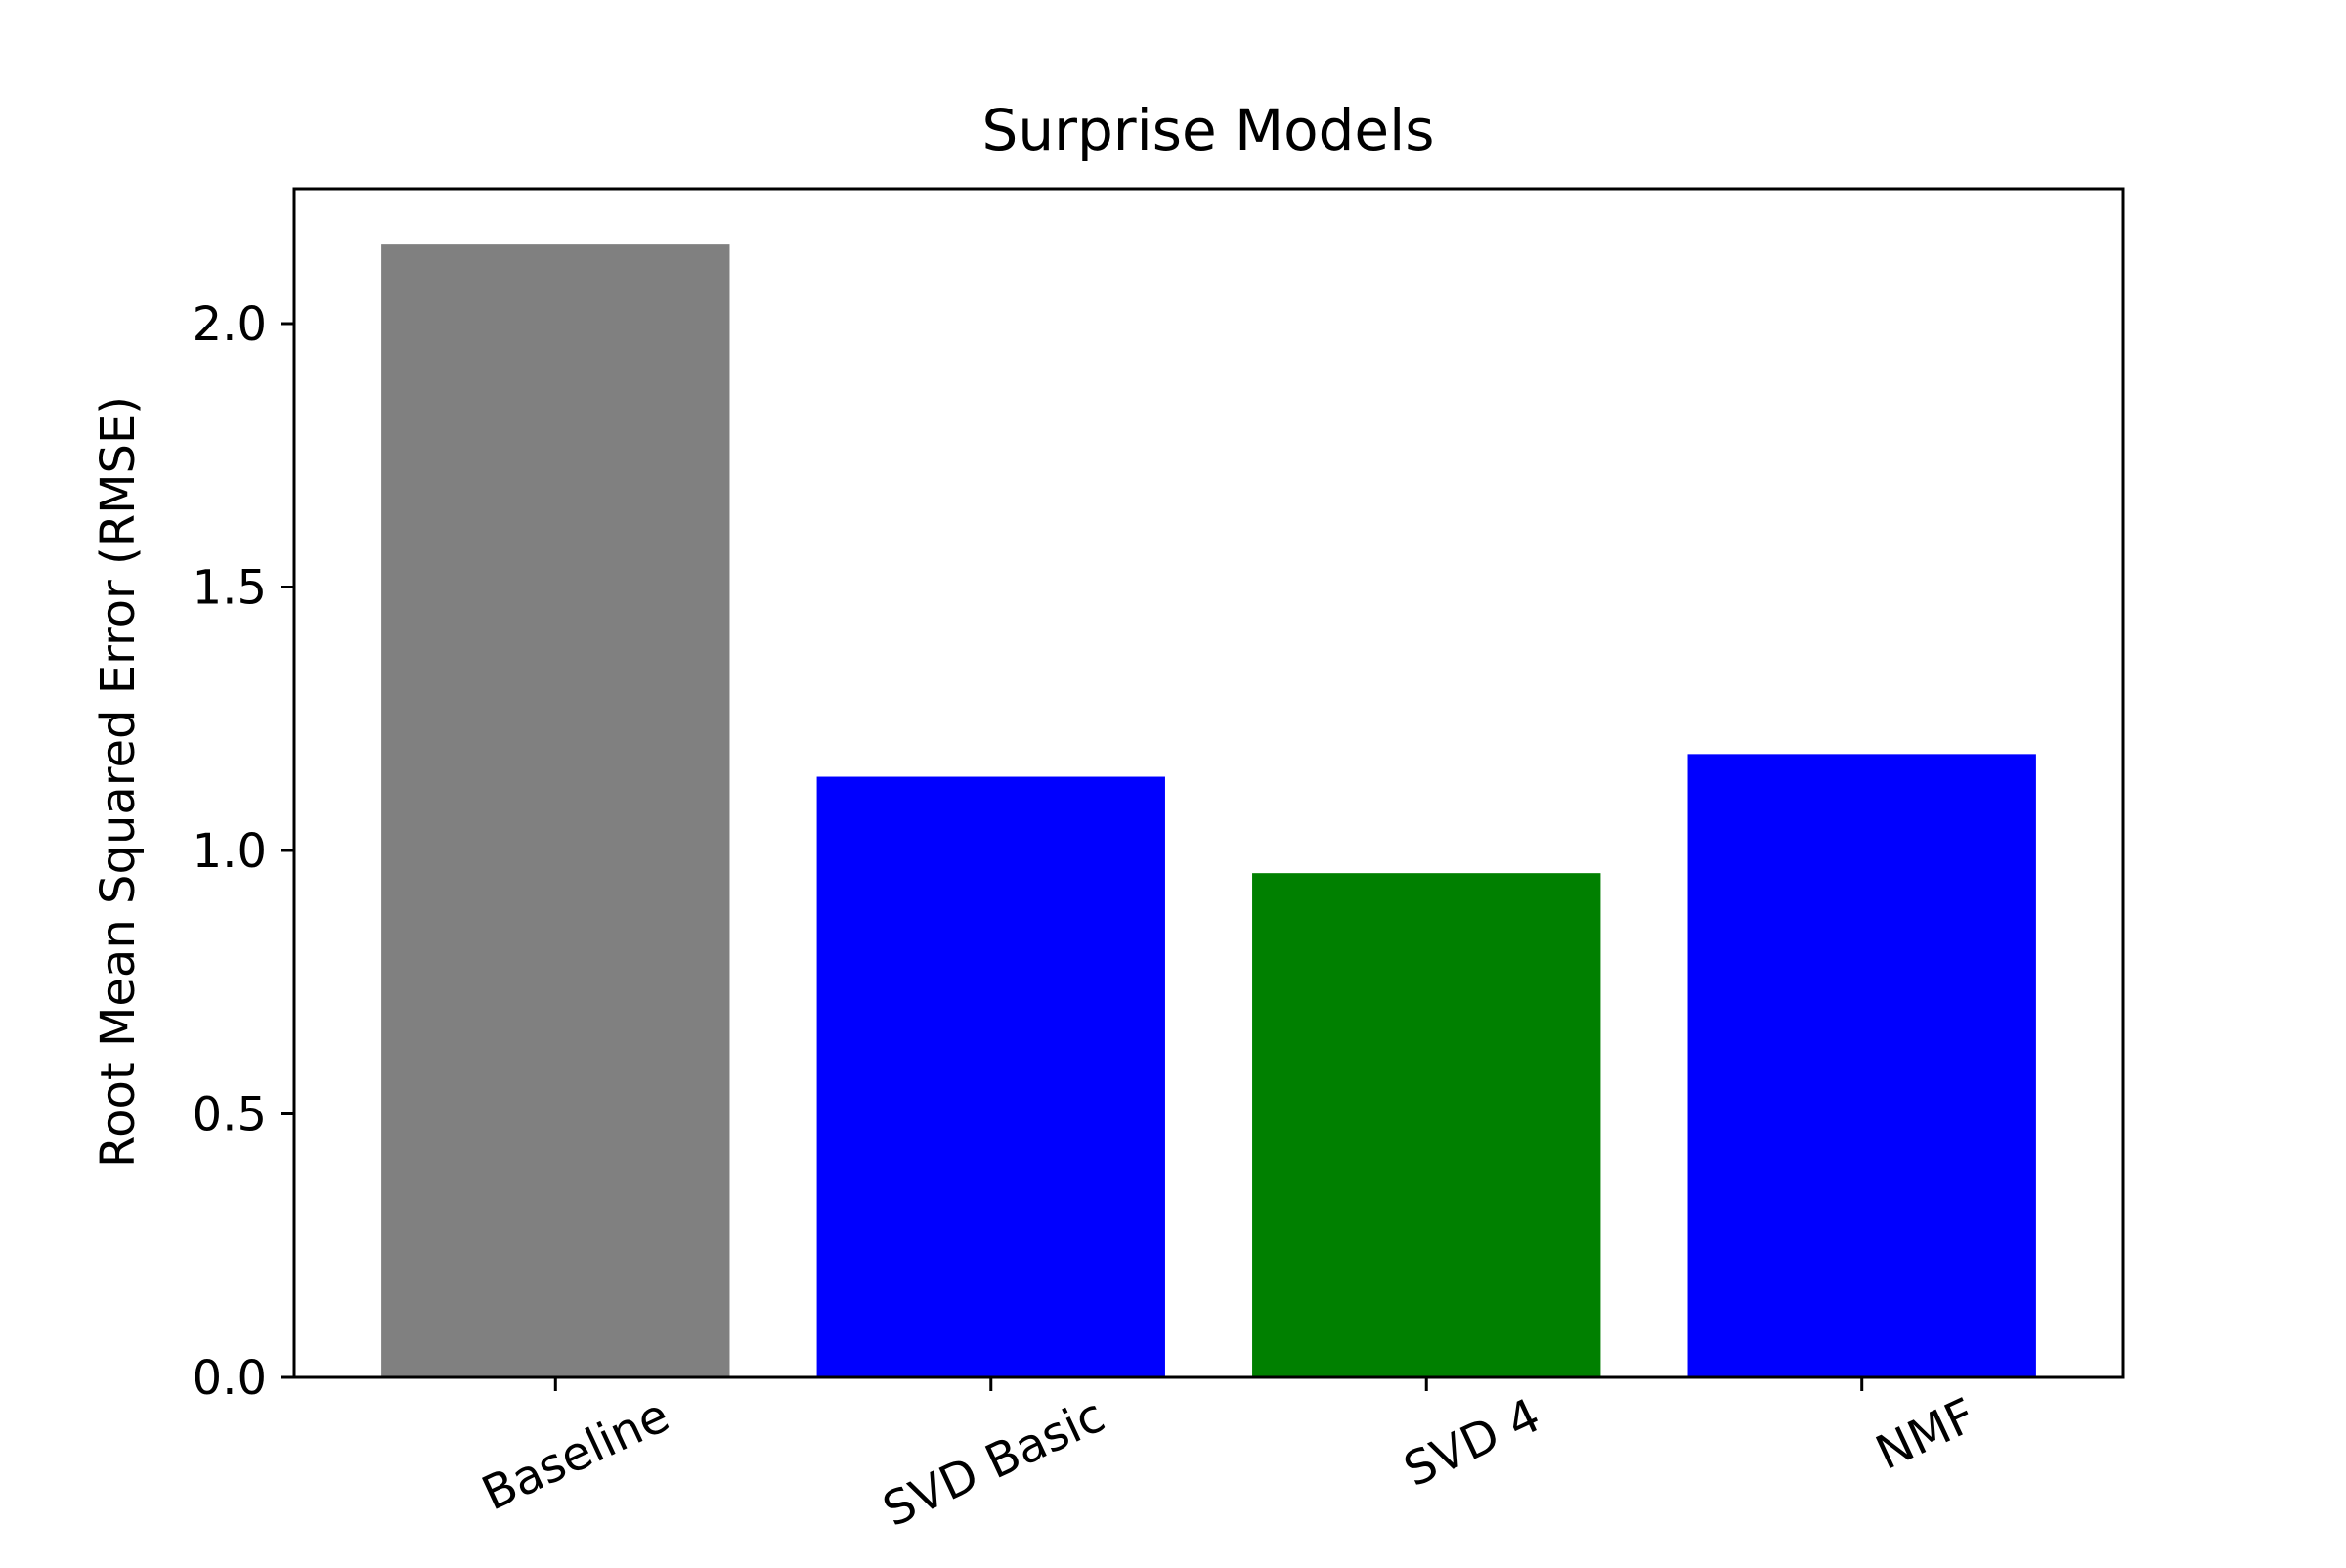  What do you see at coordinates (991, 1076) in the screenshot?
I see `bar-svd-basic` at bounding box center [991, 1076].